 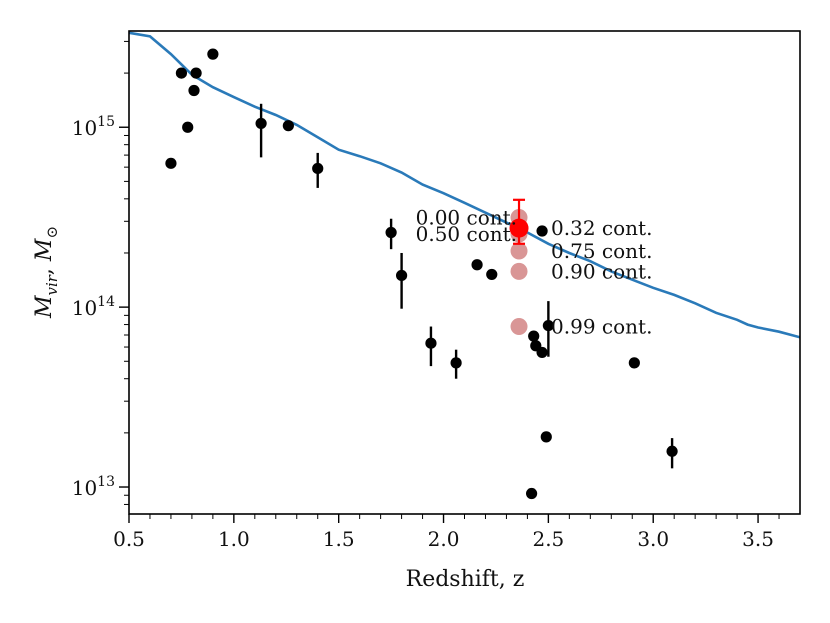 I want to click on x-tick-label: 2.5, so click(x=548, y=539).